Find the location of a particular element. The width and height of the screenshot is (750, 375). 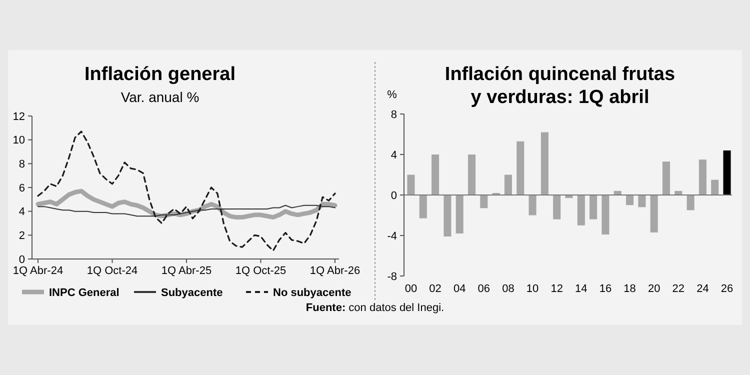

y-axis-title: % is located at coordinates (392, 95).